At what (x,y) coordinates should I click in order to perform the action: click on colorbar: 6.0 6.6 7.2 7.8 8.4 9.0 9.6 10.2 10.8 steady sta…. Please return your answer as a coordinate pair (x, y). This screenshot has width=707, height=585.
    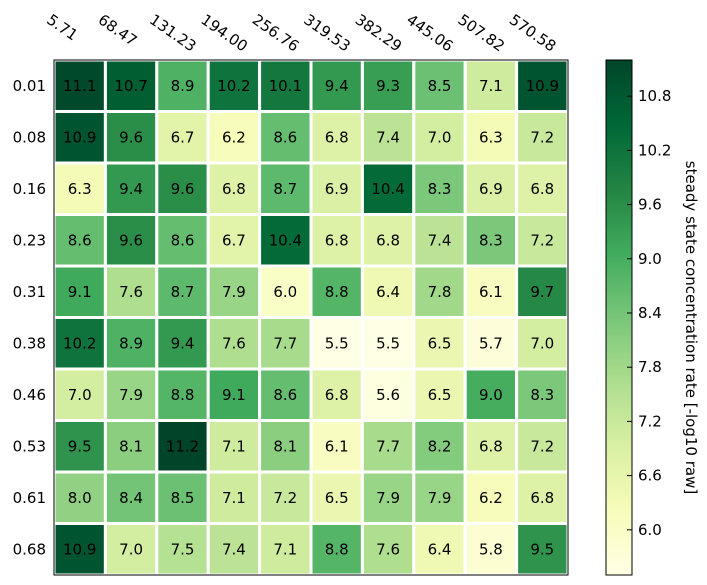
    Looking at the image, I should click on (652, 317).